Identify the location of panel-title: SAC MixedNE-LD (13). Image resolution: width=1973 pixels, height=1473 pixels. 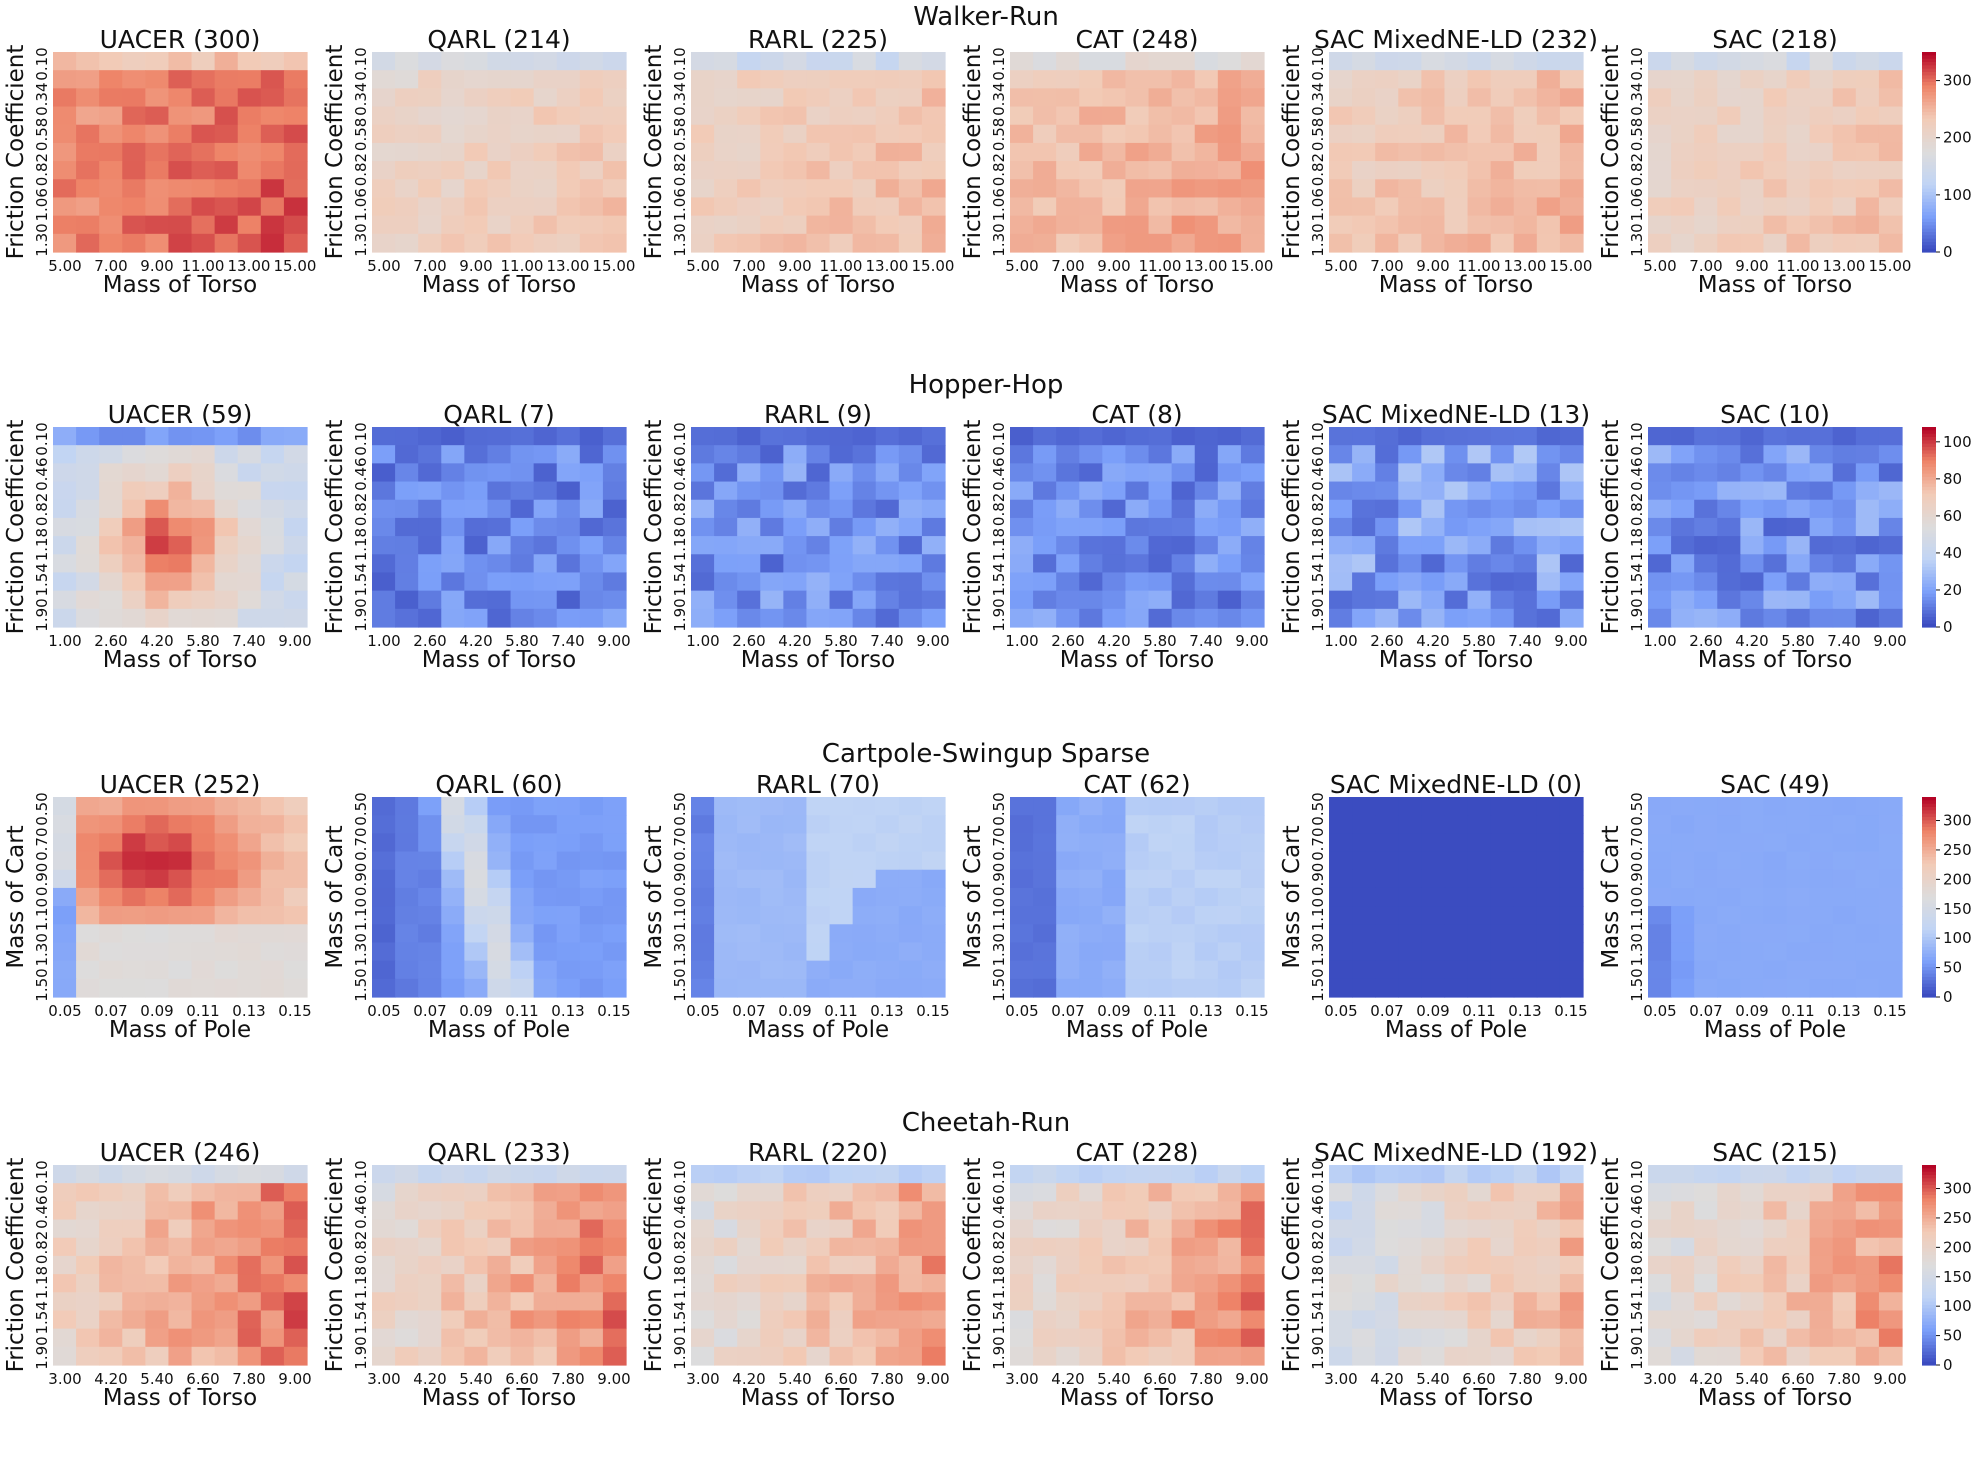
(1456, 414).